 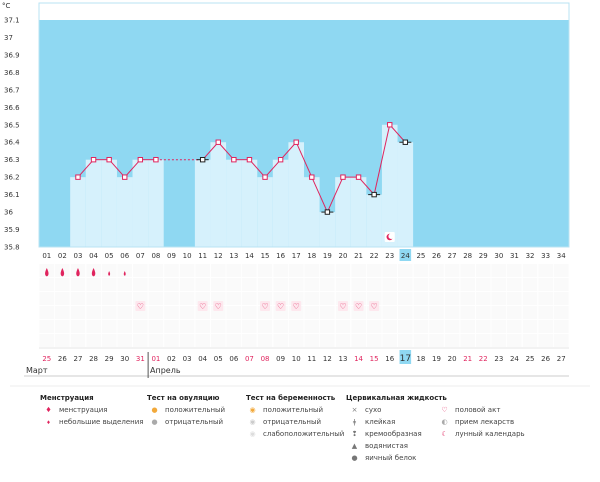 What do you see at coordinates (12, 230) in the screenshot?
I see `y-tick-label: 35.9` at bounding box center [12, 230].